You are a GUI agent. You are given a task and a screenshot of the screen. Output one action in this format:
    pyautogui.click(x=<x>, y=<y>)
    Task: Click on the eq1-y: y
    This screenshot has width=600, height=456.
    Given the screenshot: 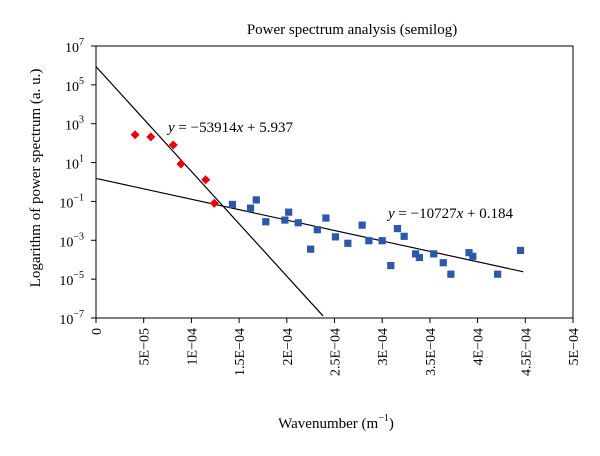 What is the action you would take?
    pyautogui.click(x=170, y=128)
    